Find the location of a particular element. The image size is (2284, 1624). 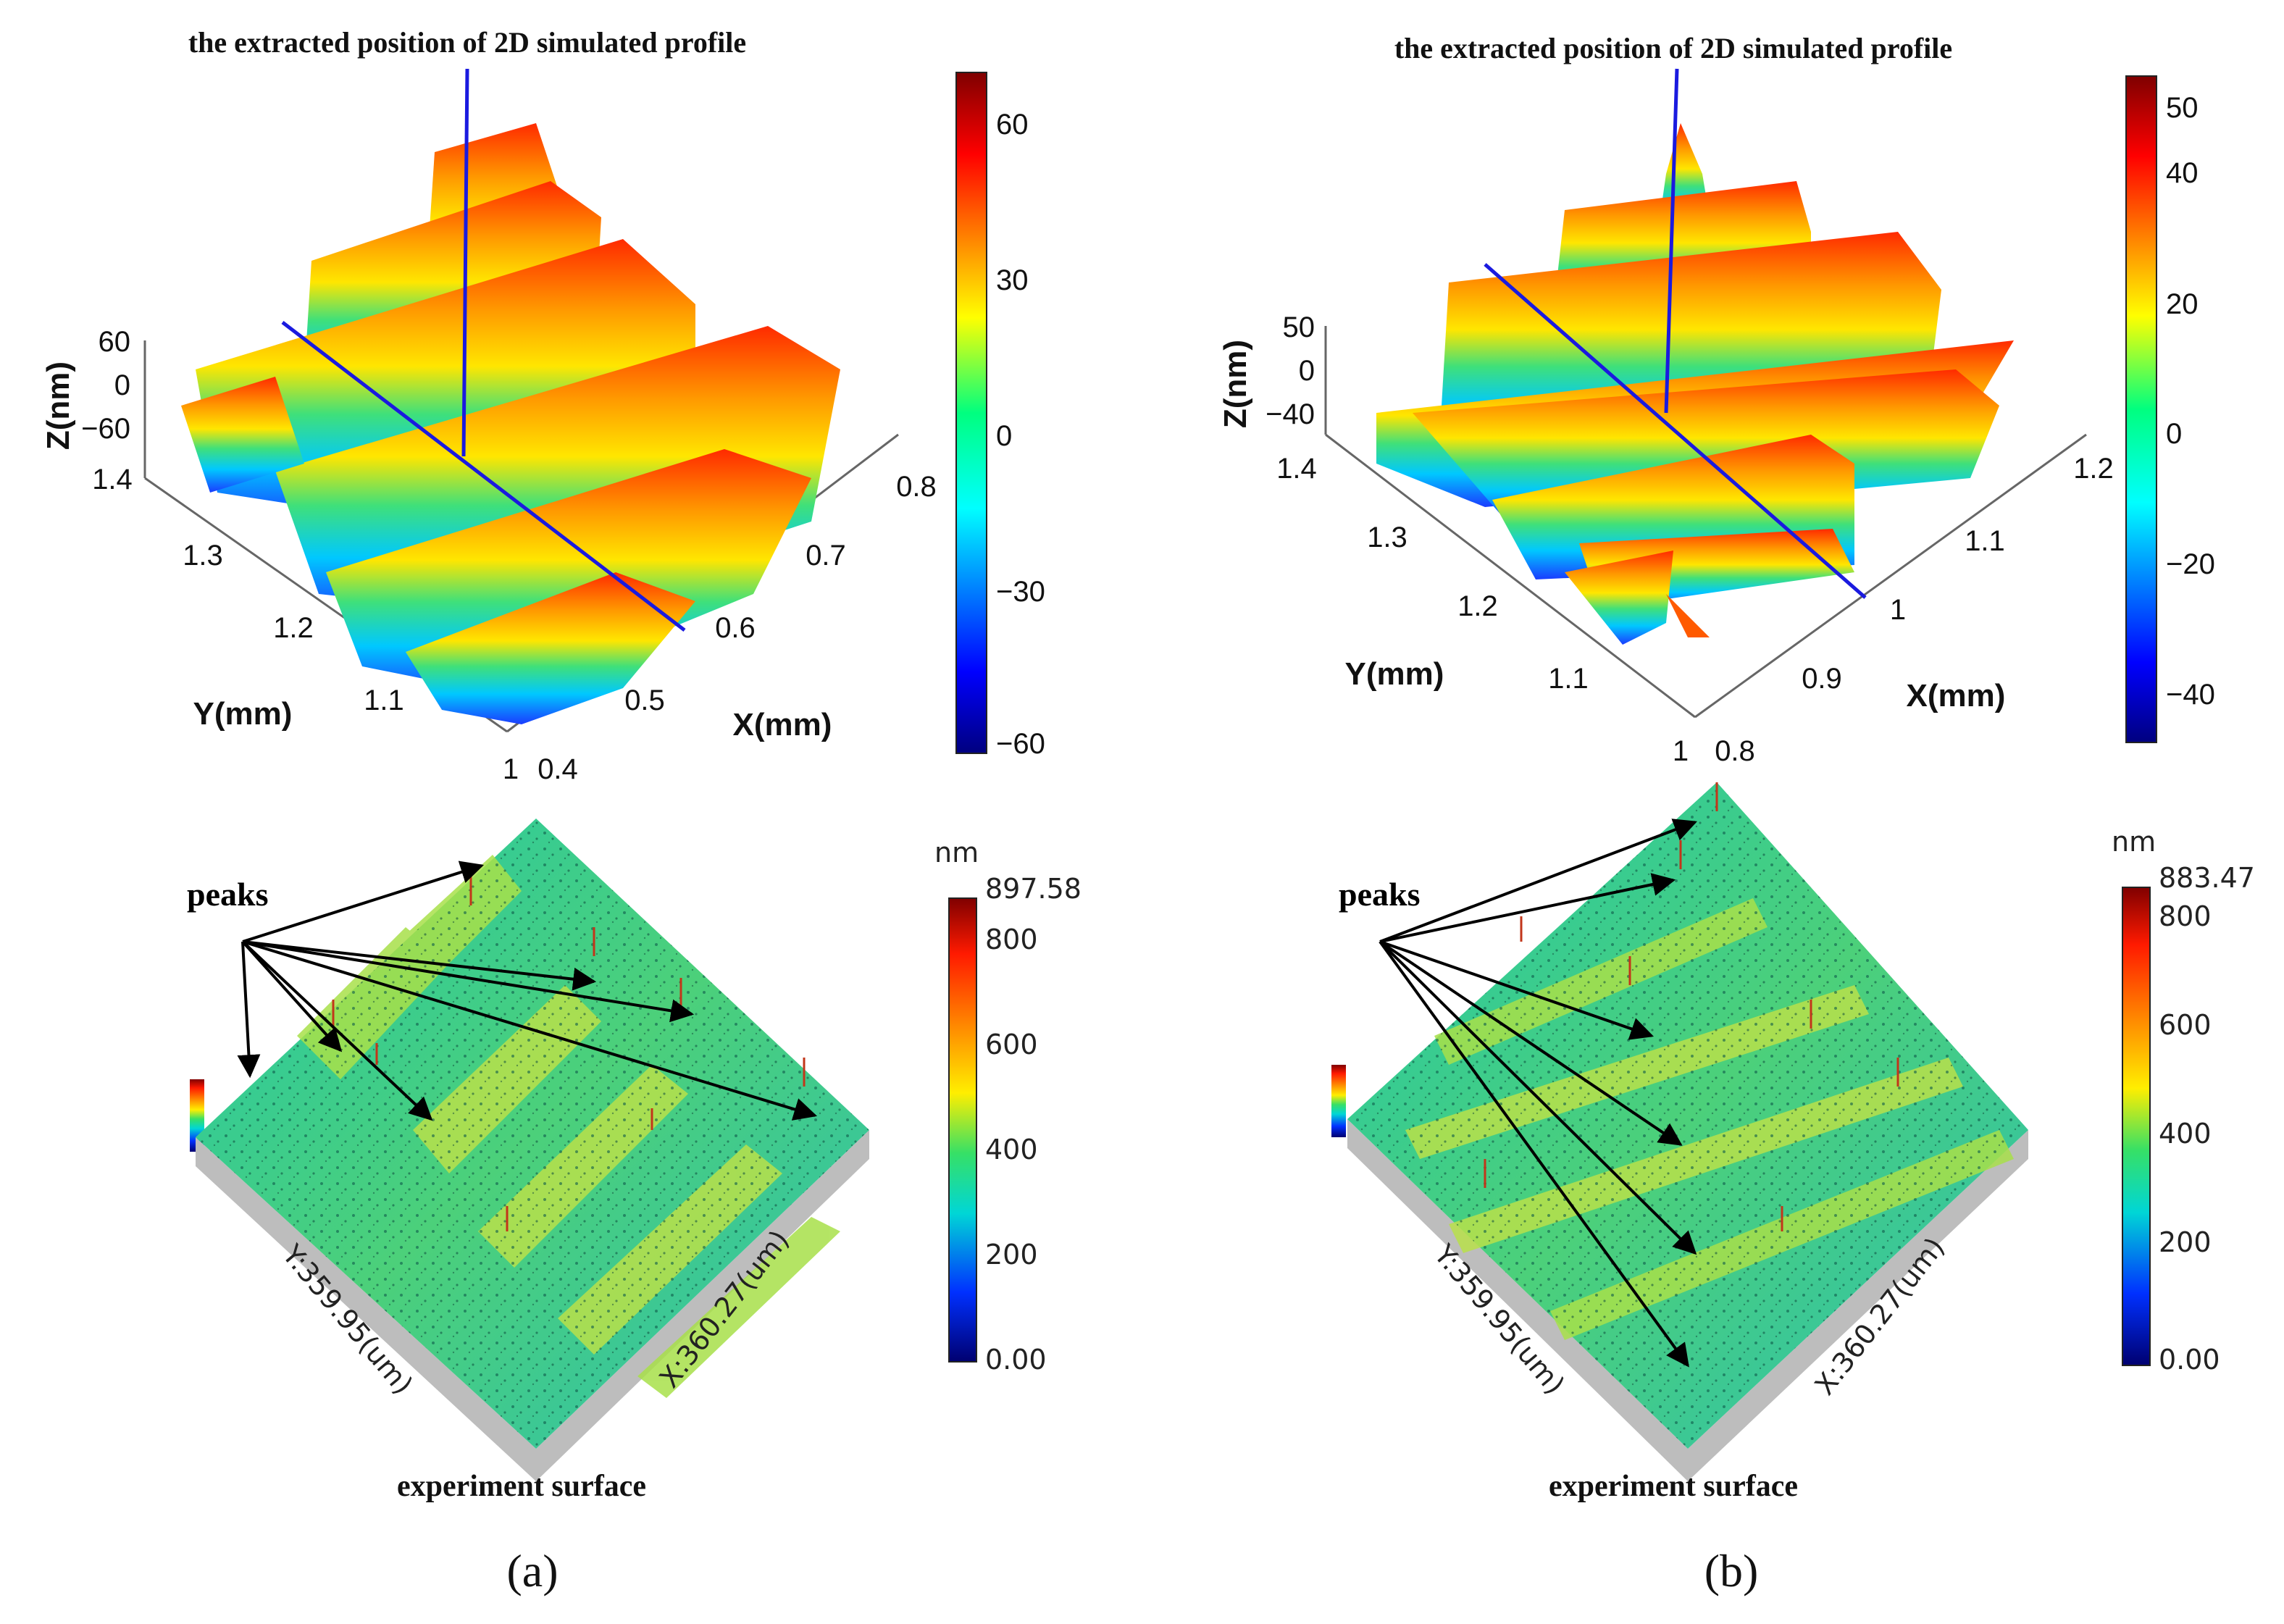

cb-tick: 50 is located at coordinates (2182, 108).